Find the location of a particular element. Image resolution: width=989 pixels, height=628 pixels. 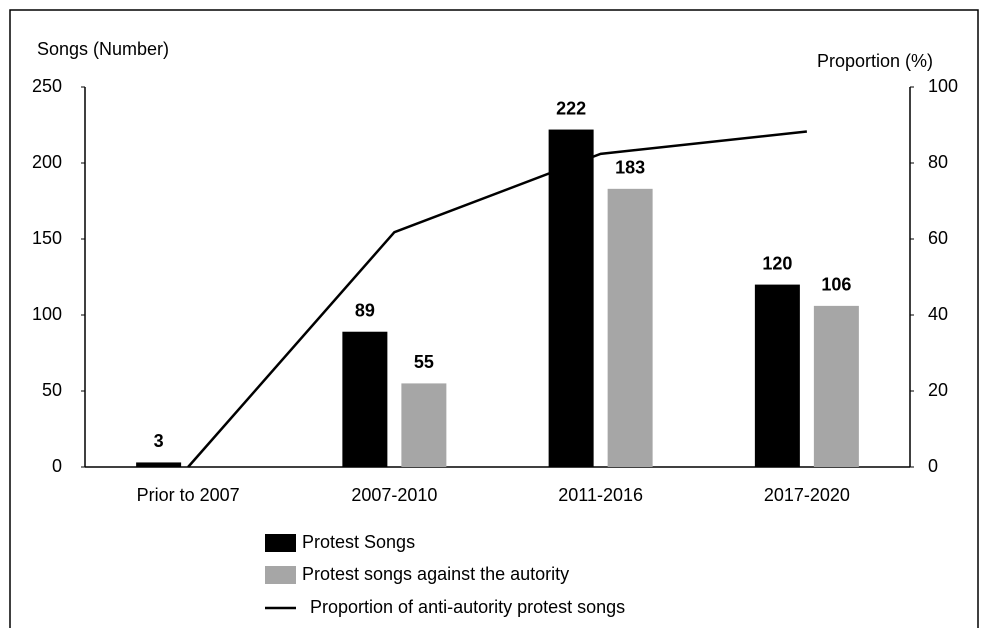

bar-value-label: 222 is located at coordinates (571, 108).